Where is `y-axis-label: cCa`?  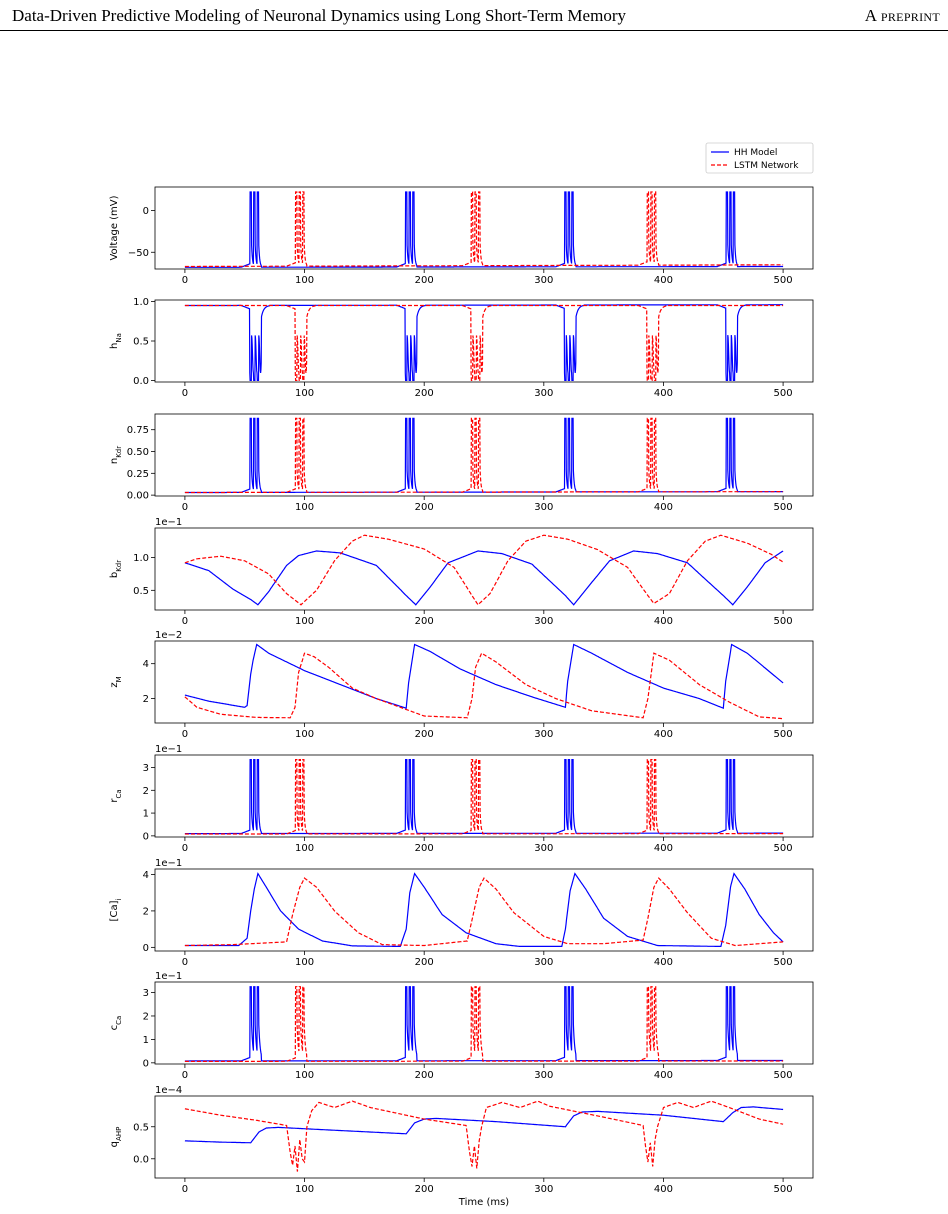 y-axis-label: cCa is located at coordinates (116, 1023).